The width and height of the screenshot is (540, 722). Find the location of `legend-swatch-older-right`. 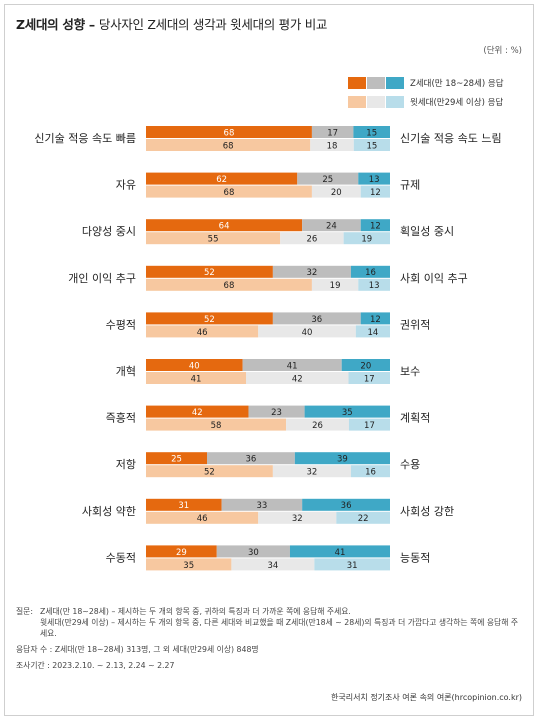

legend-swatch-older-right is located at coordinates (395, 102).